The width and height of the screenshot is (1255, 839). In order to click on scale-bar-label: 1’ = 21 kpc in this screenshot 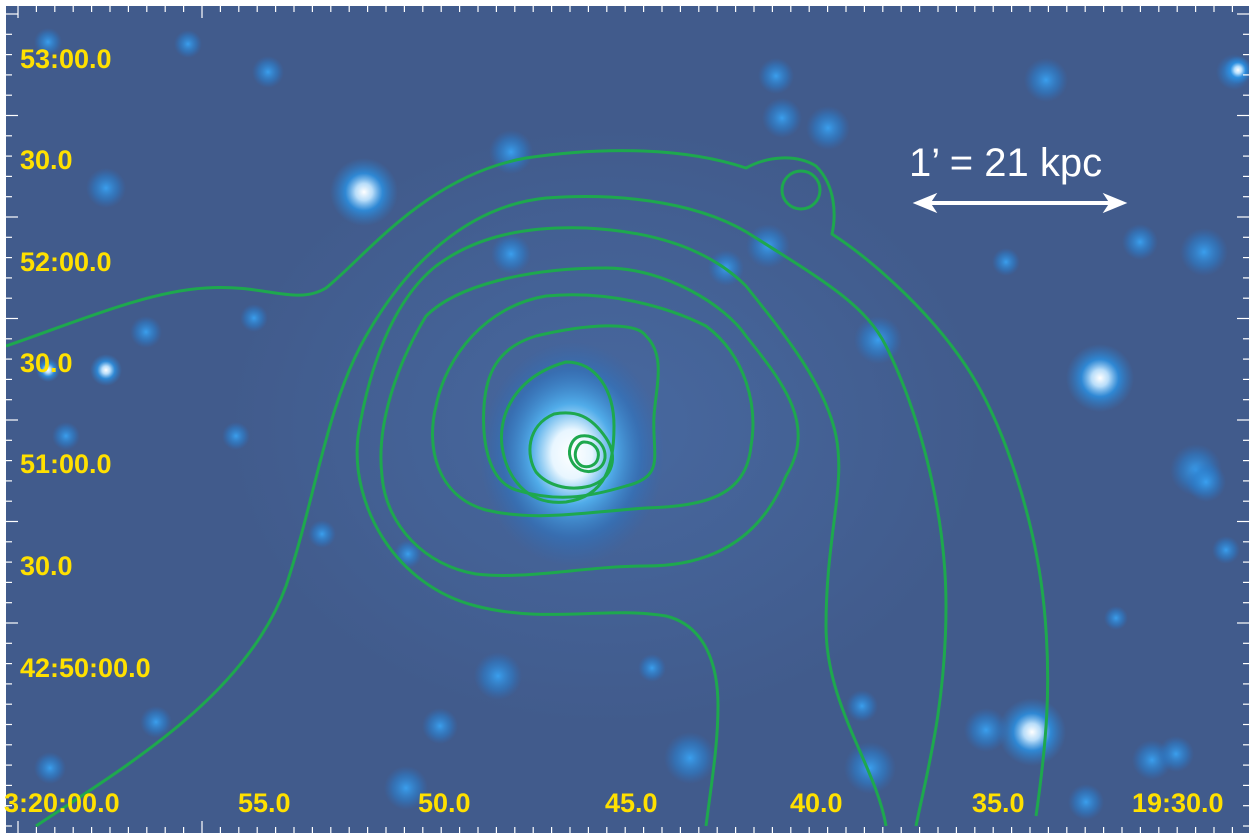, I will do `click(1006, 163)`.